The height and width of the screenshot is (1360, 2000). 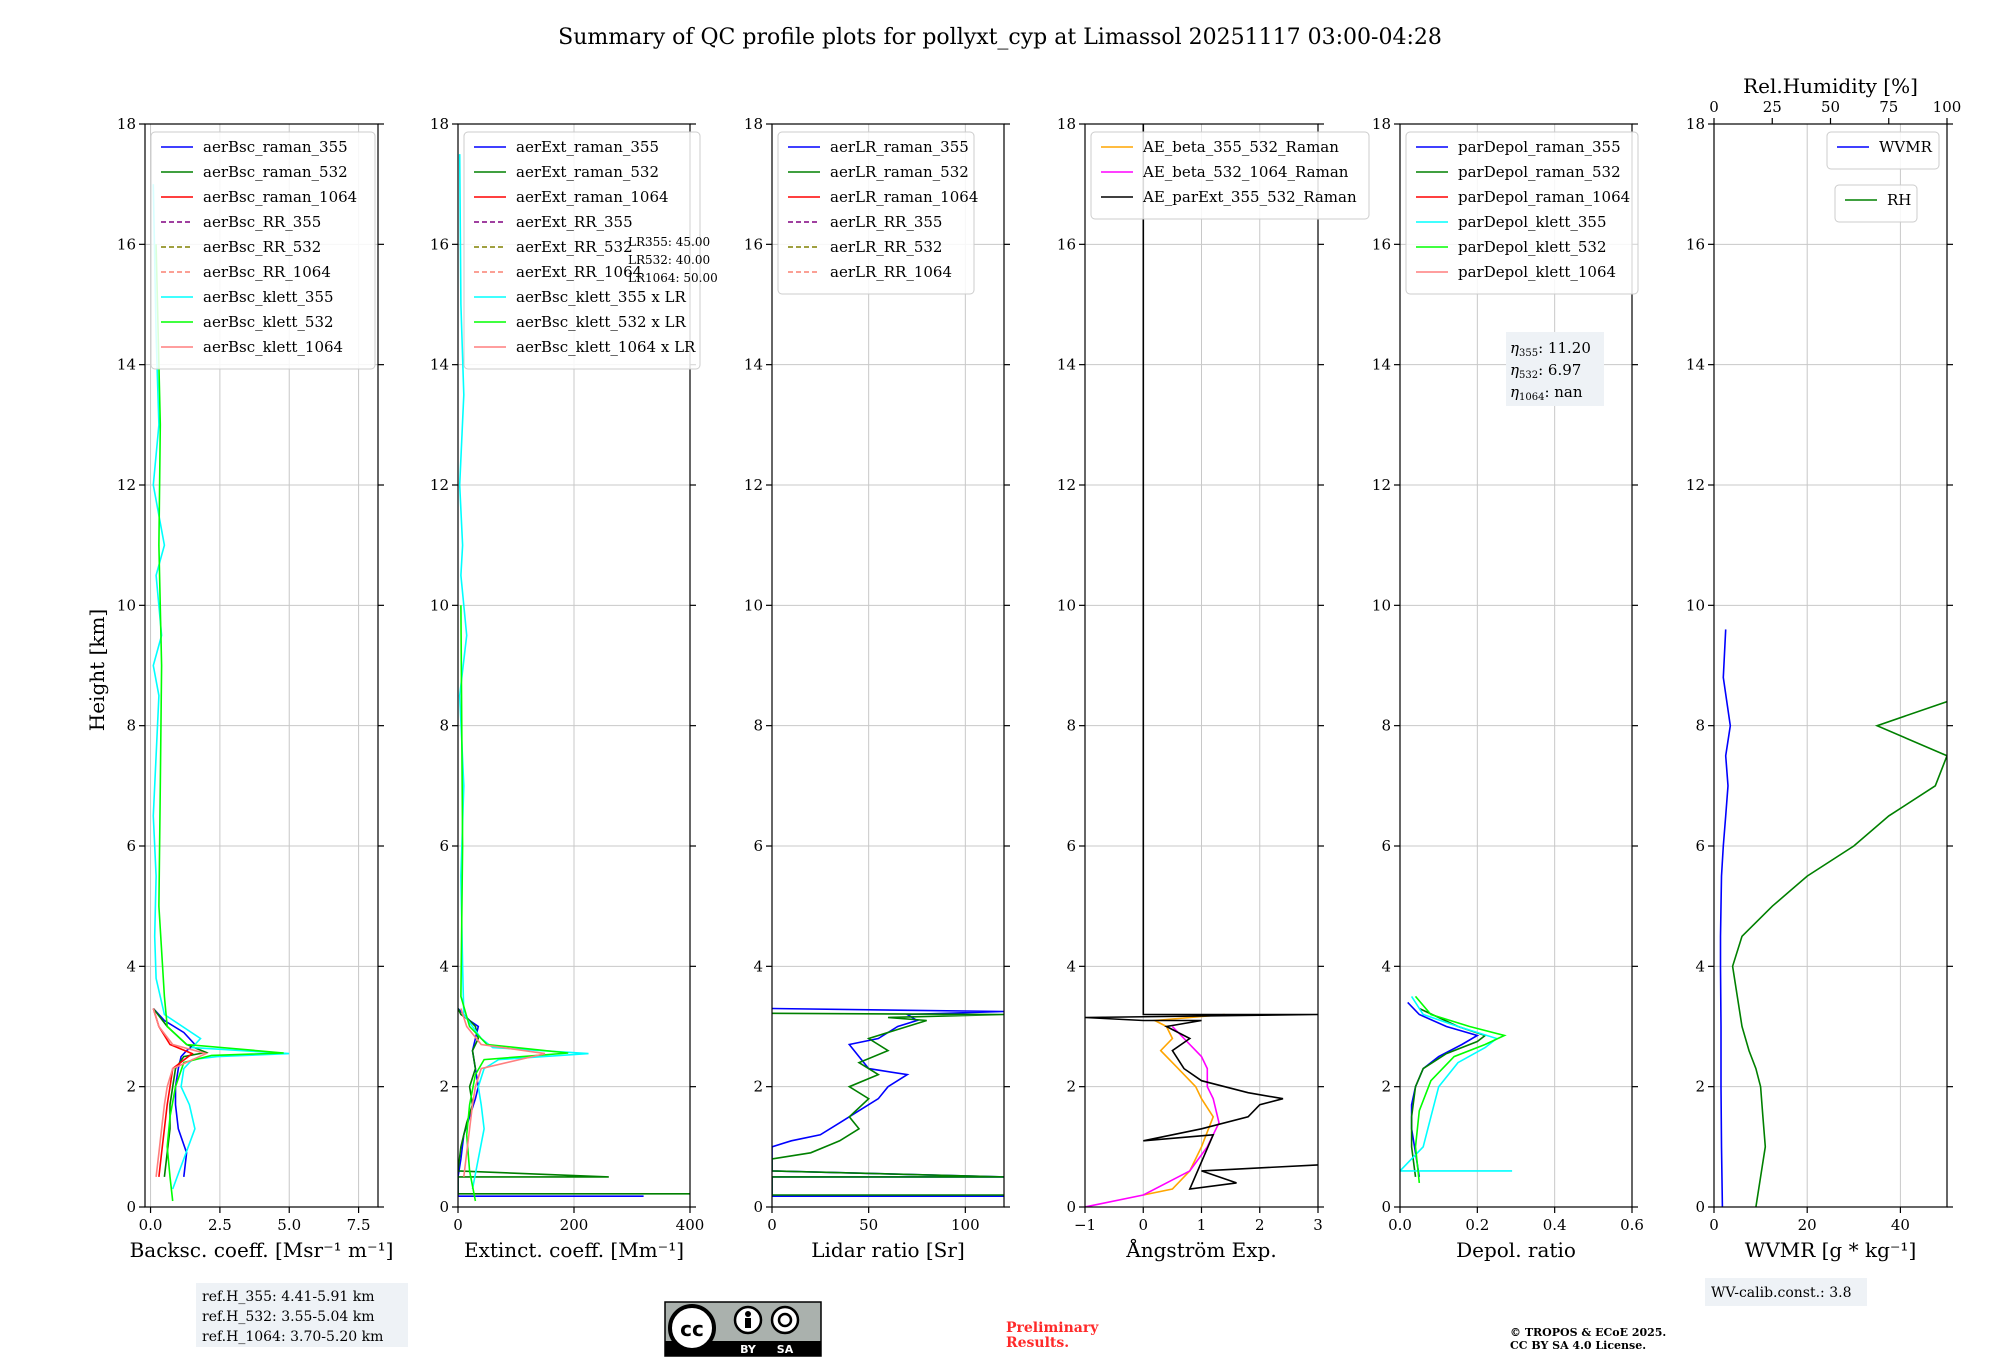 What do you see at coordinates (292, 1337) in the screenshot?
I see `ref-height-line: ref.H_1064: 3.70-5.20 km` at bounding box center [292, 1337].